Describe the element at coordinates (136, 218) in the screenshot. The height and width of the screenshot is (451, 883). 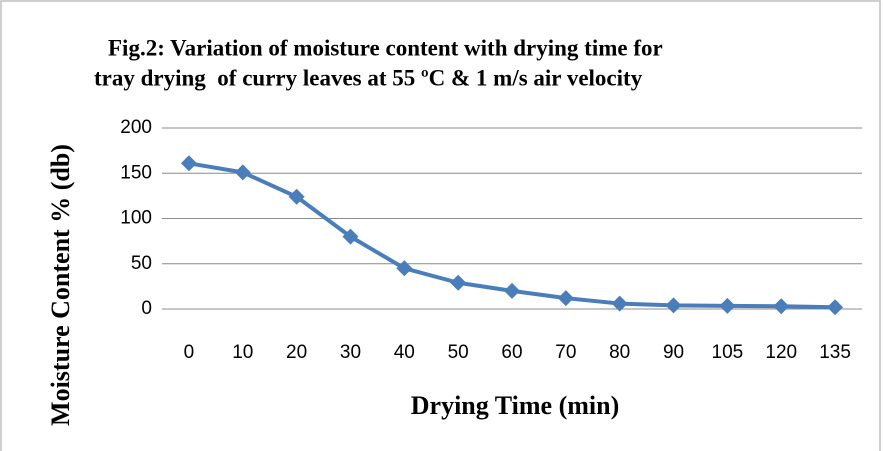
I see `y-tick-label: 100` at that location.